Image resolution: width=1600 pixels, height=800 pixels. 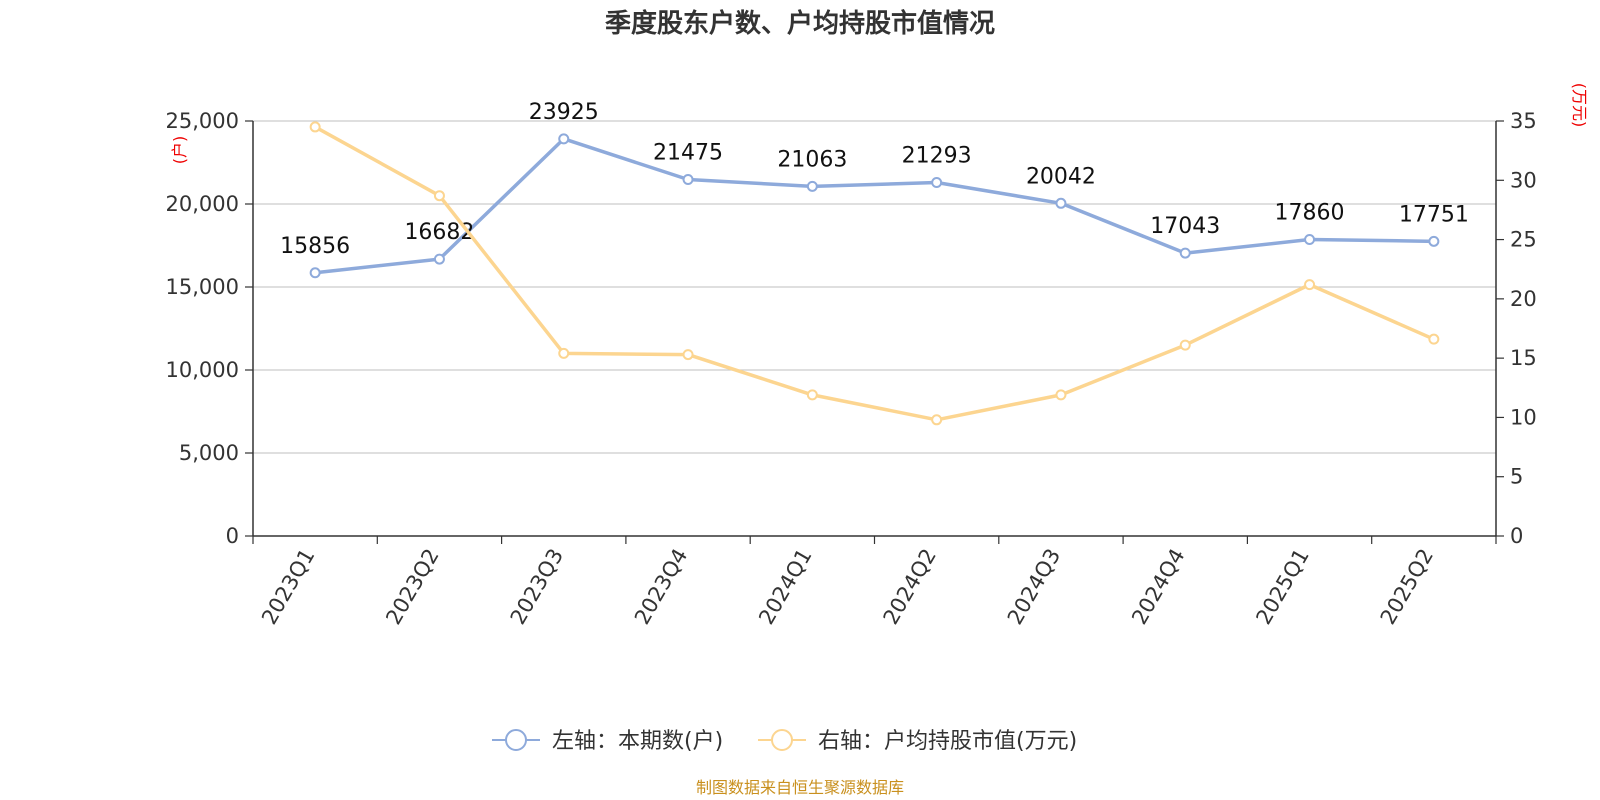 What do you see at coordinates (537, 587) in the screenshot?
I see `x-axis-tick-label: 2023Q3` at bounding box center [537, 587].